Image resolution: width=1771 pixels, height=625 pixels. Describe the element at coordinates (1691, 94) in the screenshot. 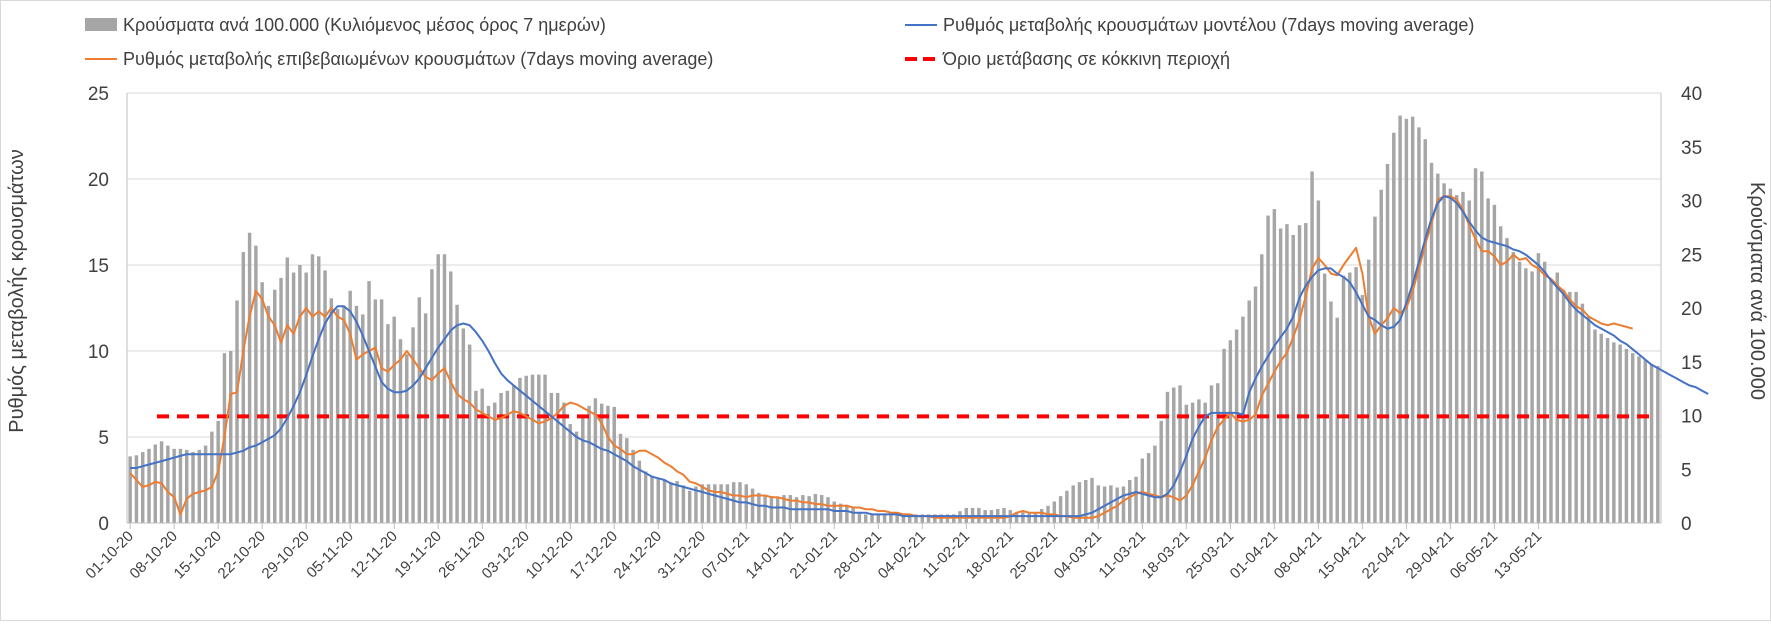

I see `right-tick-label: 40` at that location.